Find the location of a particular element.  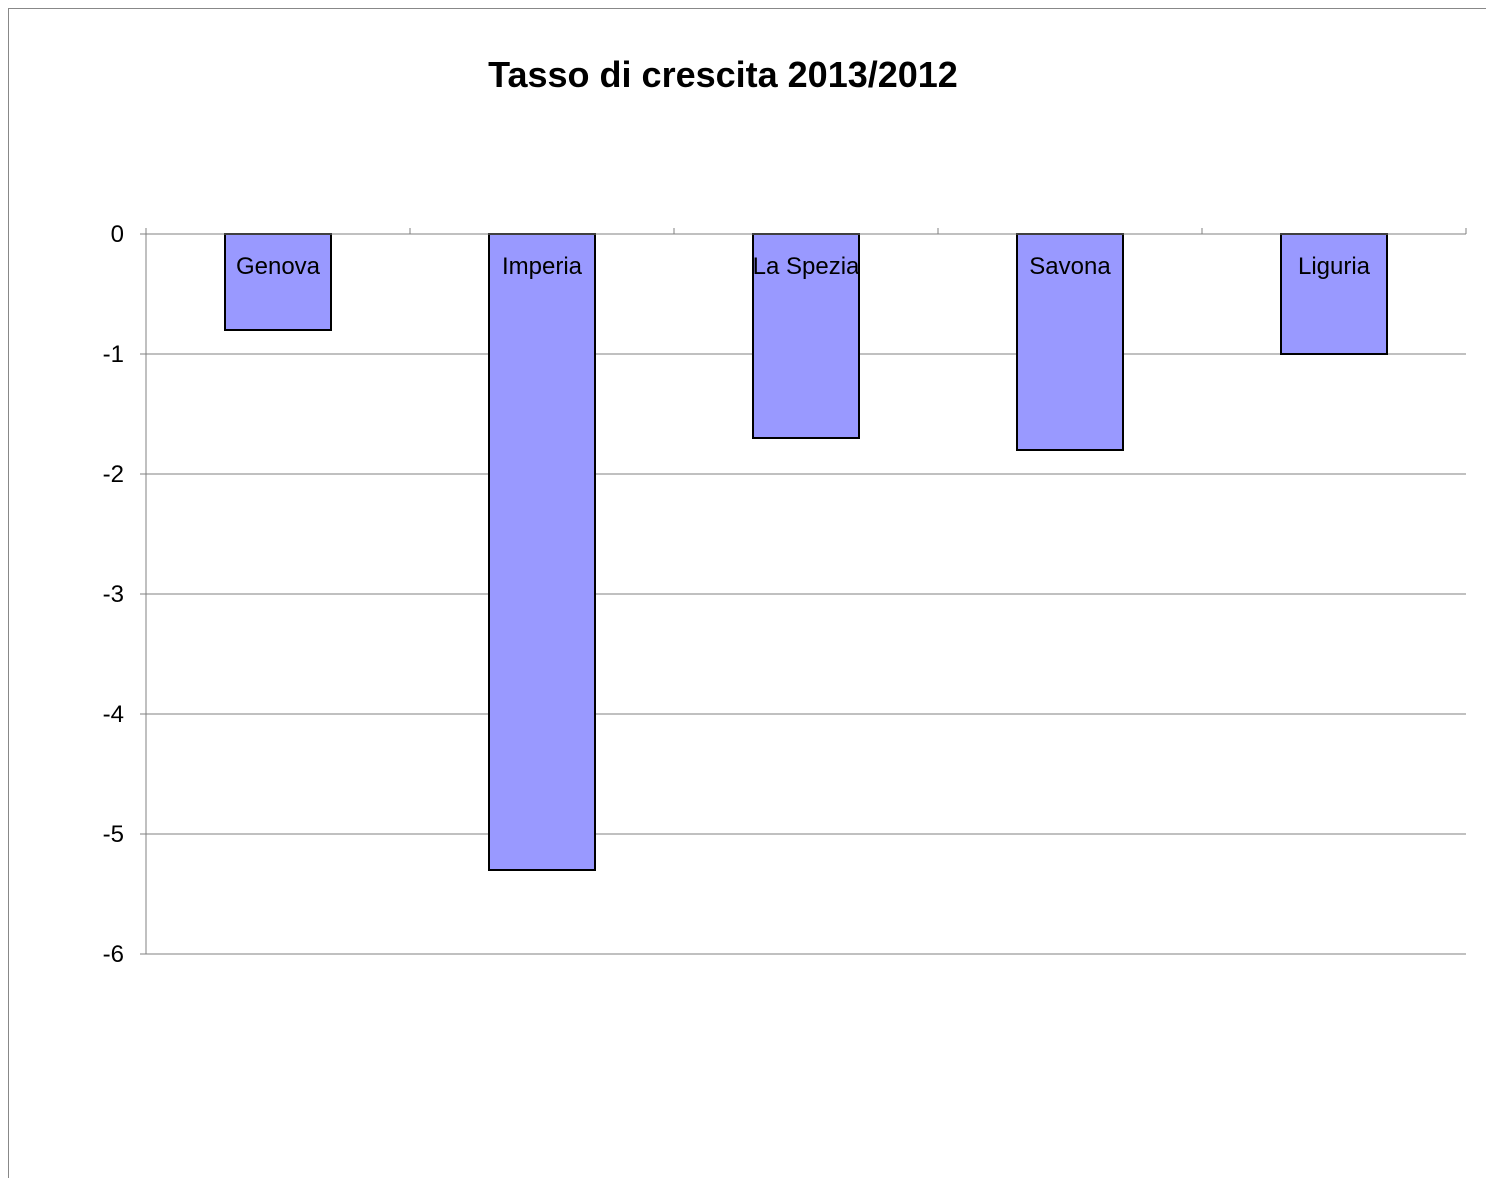

category-label: Genova is located at coordinates (278, 266).